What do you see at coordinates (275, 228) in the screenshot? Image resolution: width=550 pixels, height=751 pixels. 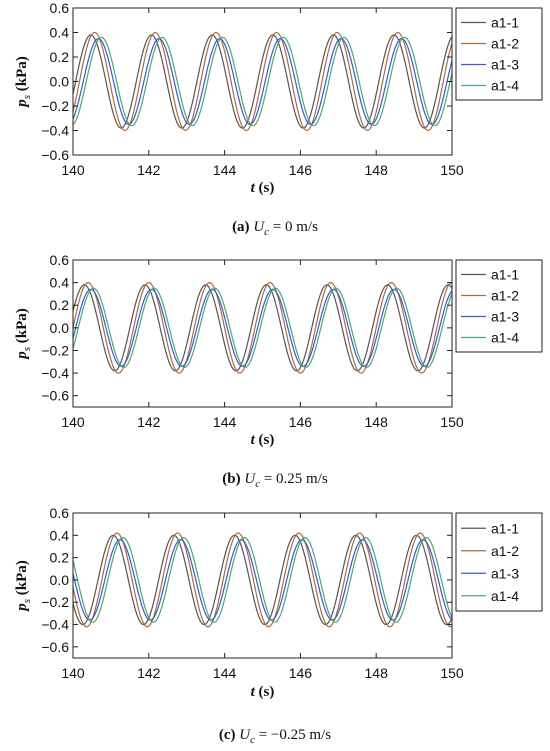 I see `panel-caption: (a) Uc = 0 m/s` at bounding box center [275, 228].